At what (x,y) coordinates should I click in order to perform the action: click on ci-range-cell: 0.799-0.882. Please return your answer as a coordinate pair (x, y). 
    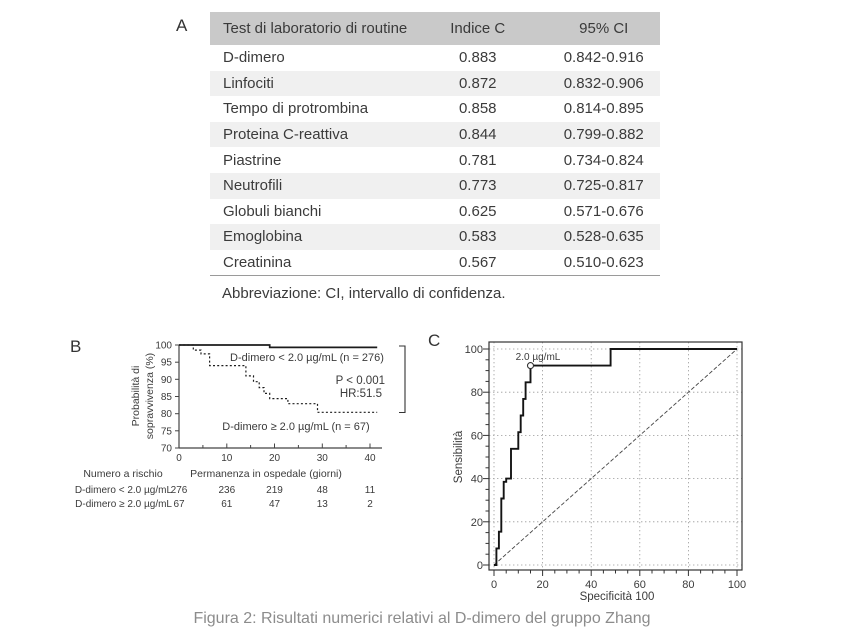
    Looking at the image, I should click on (603, 135).